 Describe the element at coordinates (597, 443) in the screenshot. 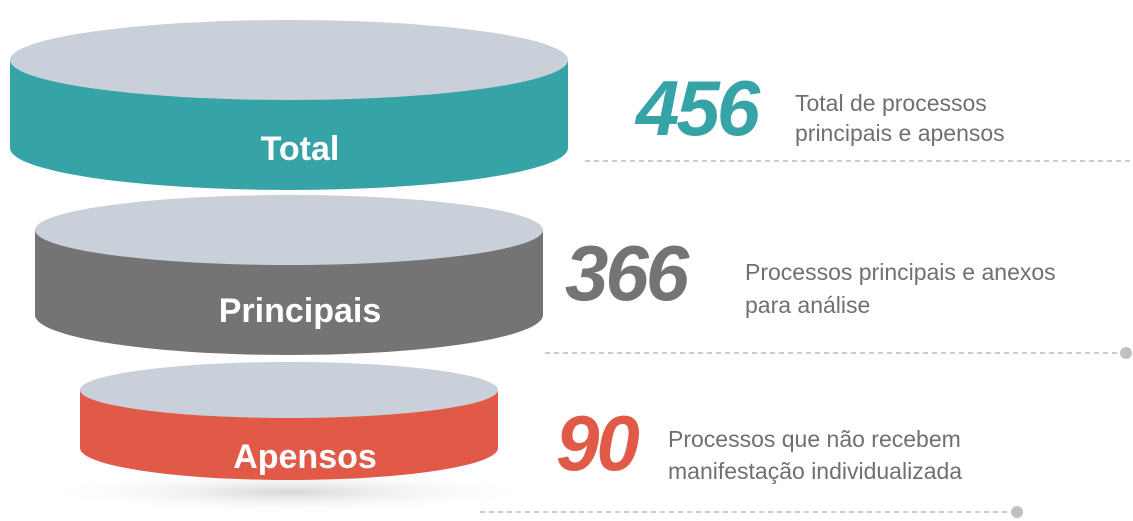

I see `node-value: 90` at that location.